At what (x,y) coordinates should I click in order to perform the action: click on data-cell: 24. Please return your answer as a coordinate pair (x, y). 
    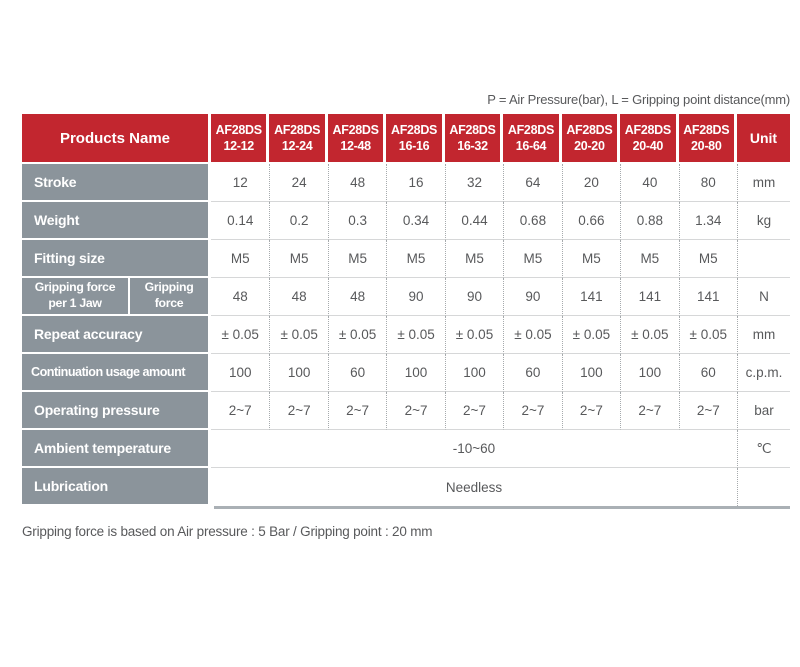
    Looking at the image, I should click on (298, 183).